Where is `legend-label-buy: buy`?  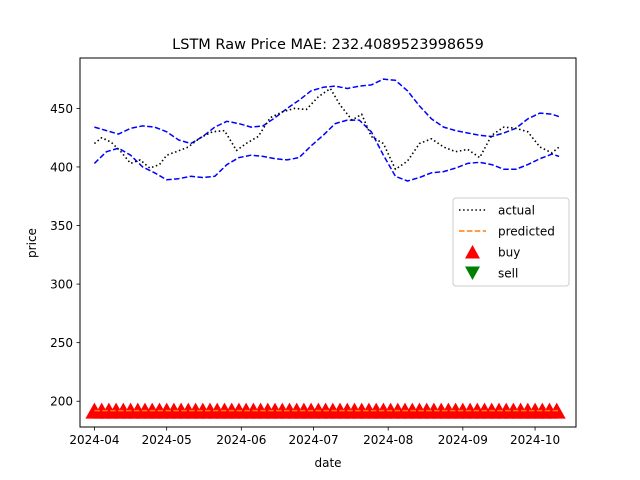 legend-label-buy: buy is located at coordinates (509, 253).